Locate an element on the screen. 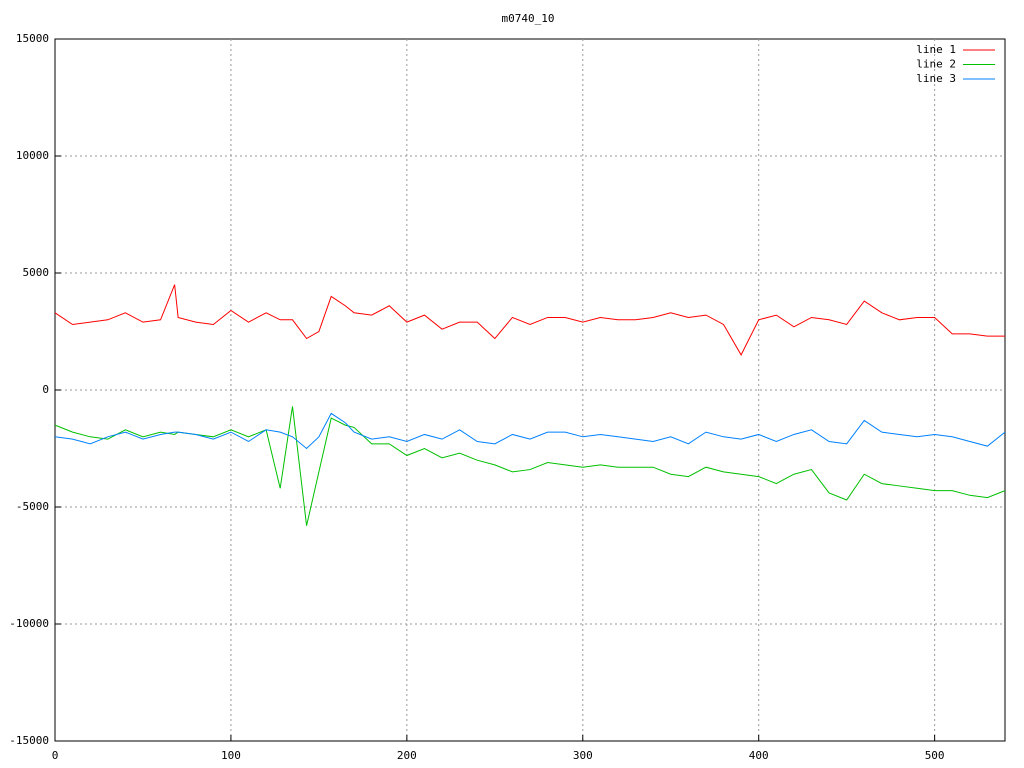 The width and height of the screenshot is (1024, 768). y-tick-label: 15000 is located at coordinates (32, 38).